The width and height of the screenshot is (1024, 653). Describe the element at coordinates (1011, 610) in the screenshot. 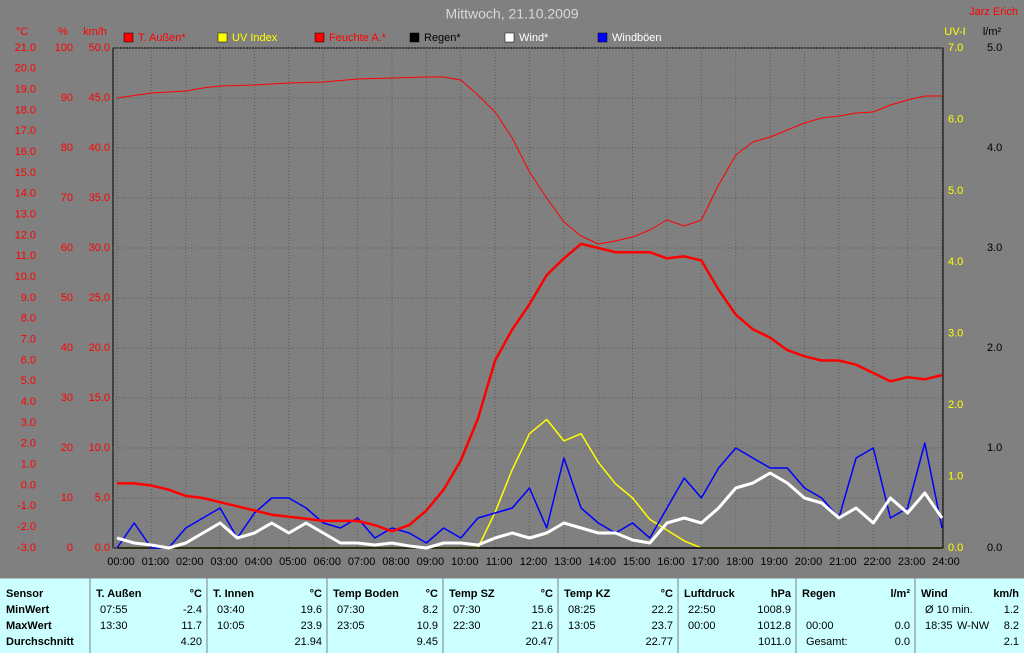

I see `table-cell: 1.2` at that location.